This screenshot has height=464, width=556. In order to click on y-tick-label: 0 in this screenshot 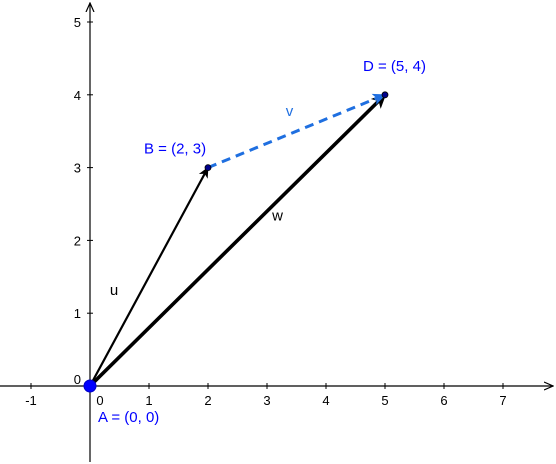, I will do `click(77, 379)`.